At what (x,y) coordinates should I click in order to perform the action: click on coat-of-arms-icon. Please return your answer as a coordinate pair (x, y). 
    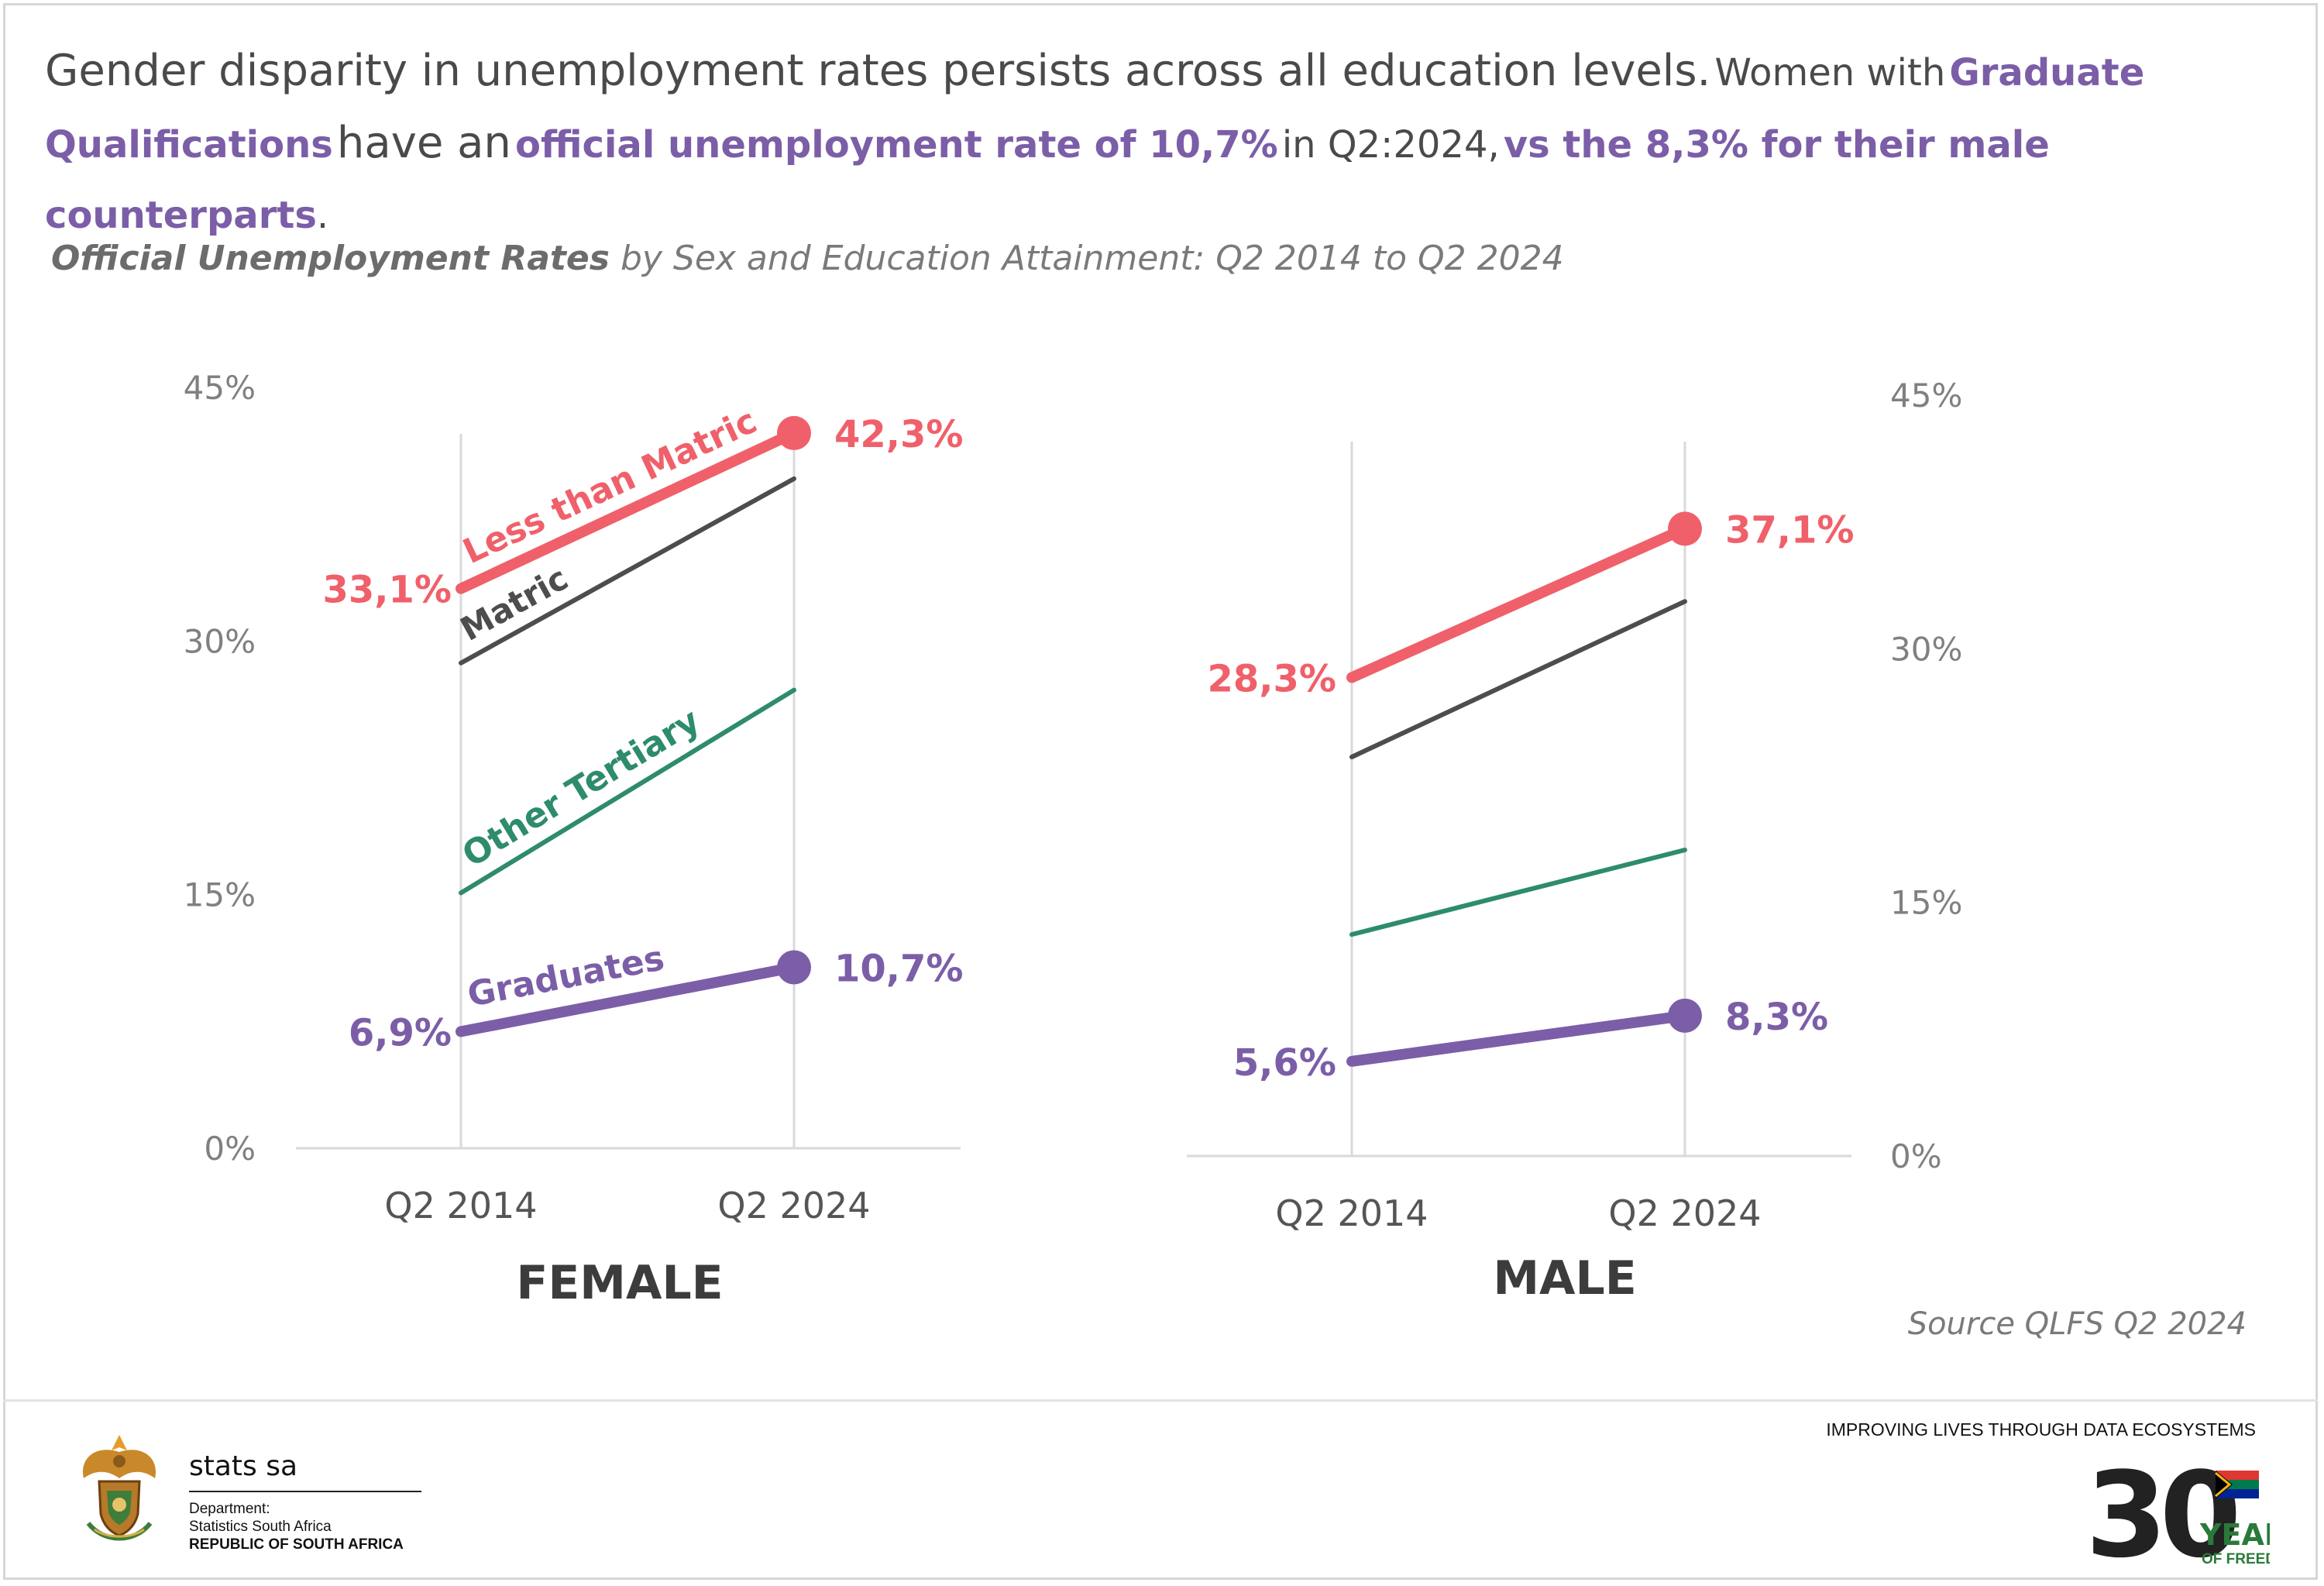
    Looking at the image, I should click on (119, 1488).